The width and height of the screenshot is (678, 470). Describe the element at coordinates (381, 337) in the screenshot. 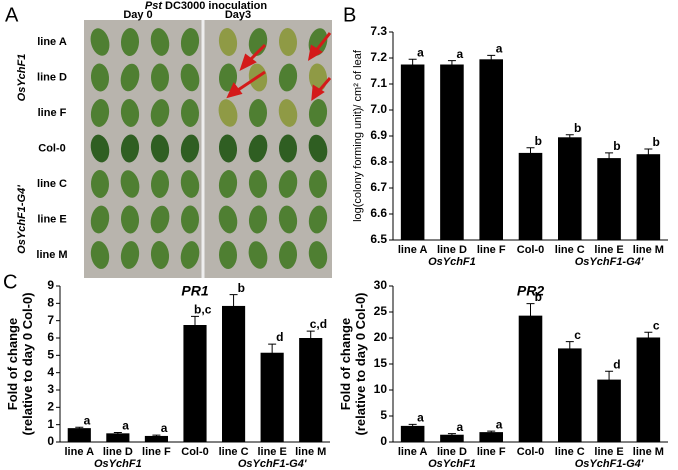

I see `y-tick-label: 20` at that location.